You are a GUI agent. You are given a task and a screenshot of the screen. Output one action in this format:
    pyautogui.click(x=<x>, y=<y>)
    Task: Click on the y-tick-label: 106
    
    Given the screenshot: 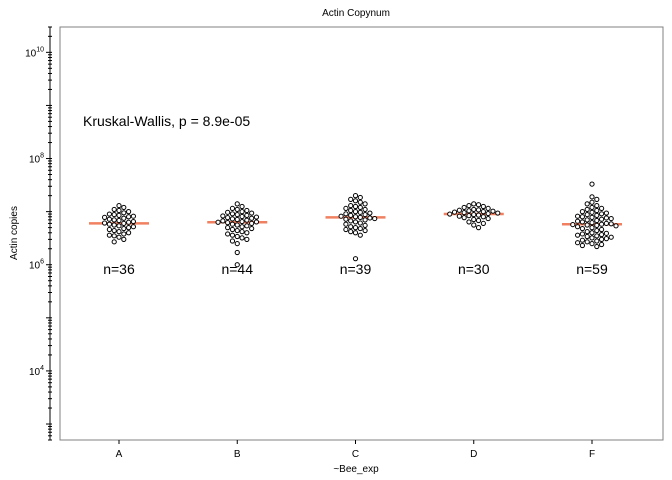 What is the action you would take?
    pyautogui.click(x=36, y=265)
    